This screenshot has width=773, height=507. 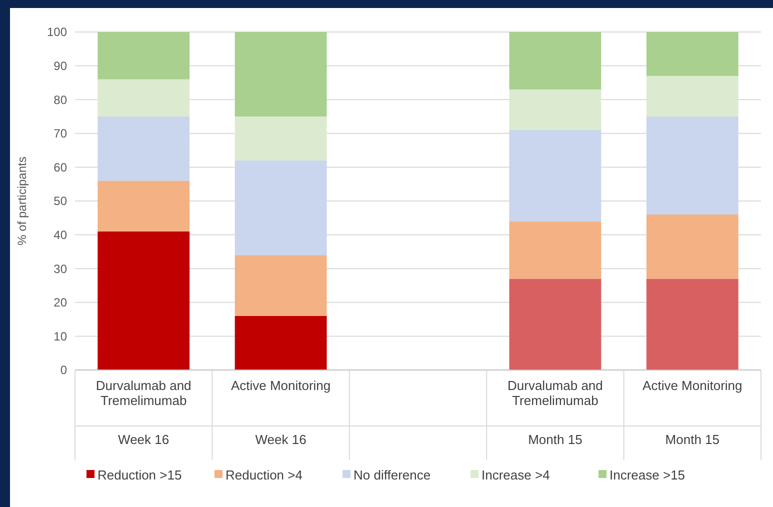 I want to click on y-axis-title: % of participants, so click(x=22, y=201).